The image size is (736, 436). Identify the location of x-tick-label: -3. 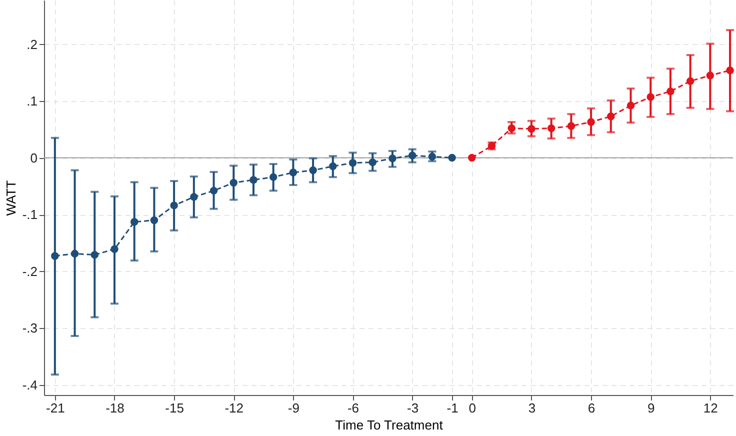
(413, 408).